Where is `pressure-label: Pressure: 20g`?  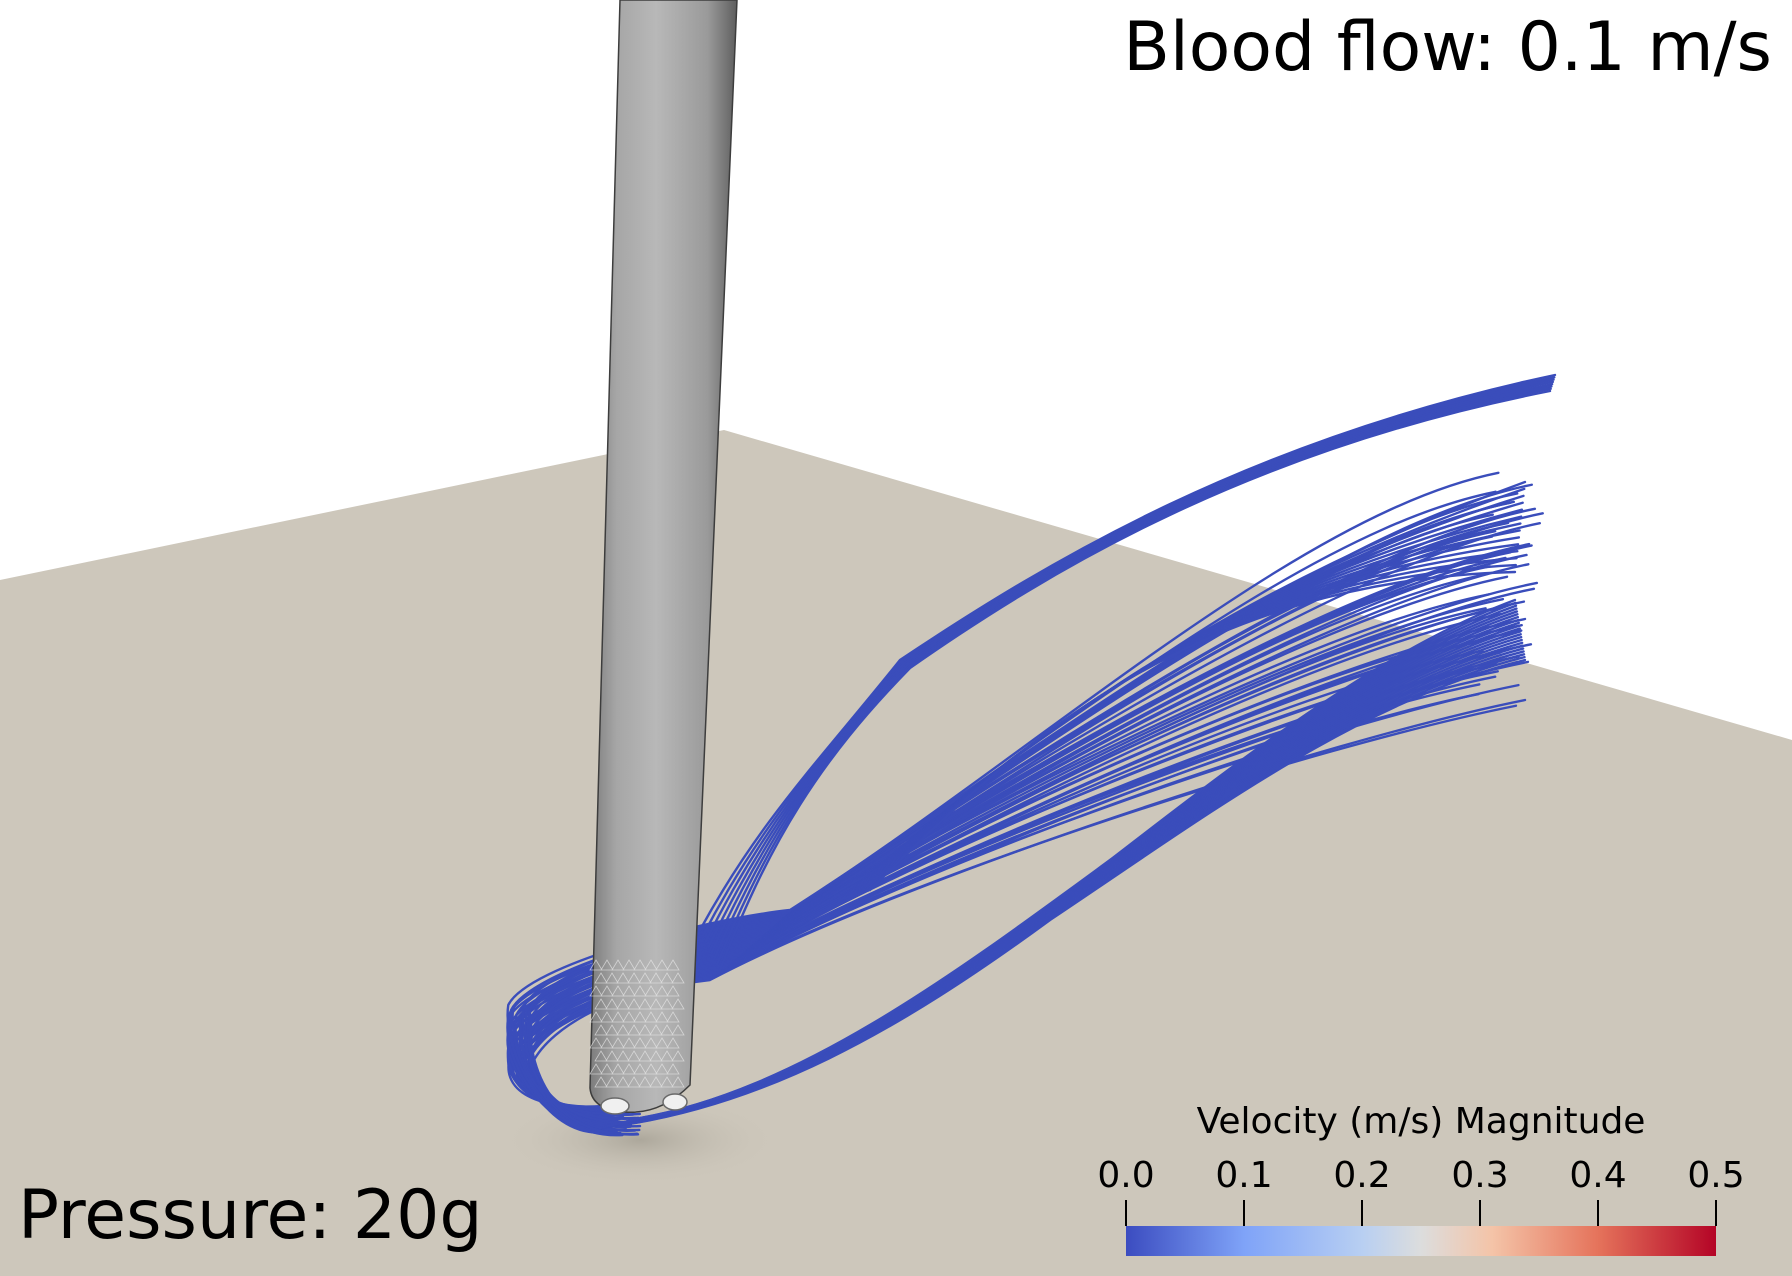
pressure-label: Pressure: 20g is located at coordinates (250, 1215).